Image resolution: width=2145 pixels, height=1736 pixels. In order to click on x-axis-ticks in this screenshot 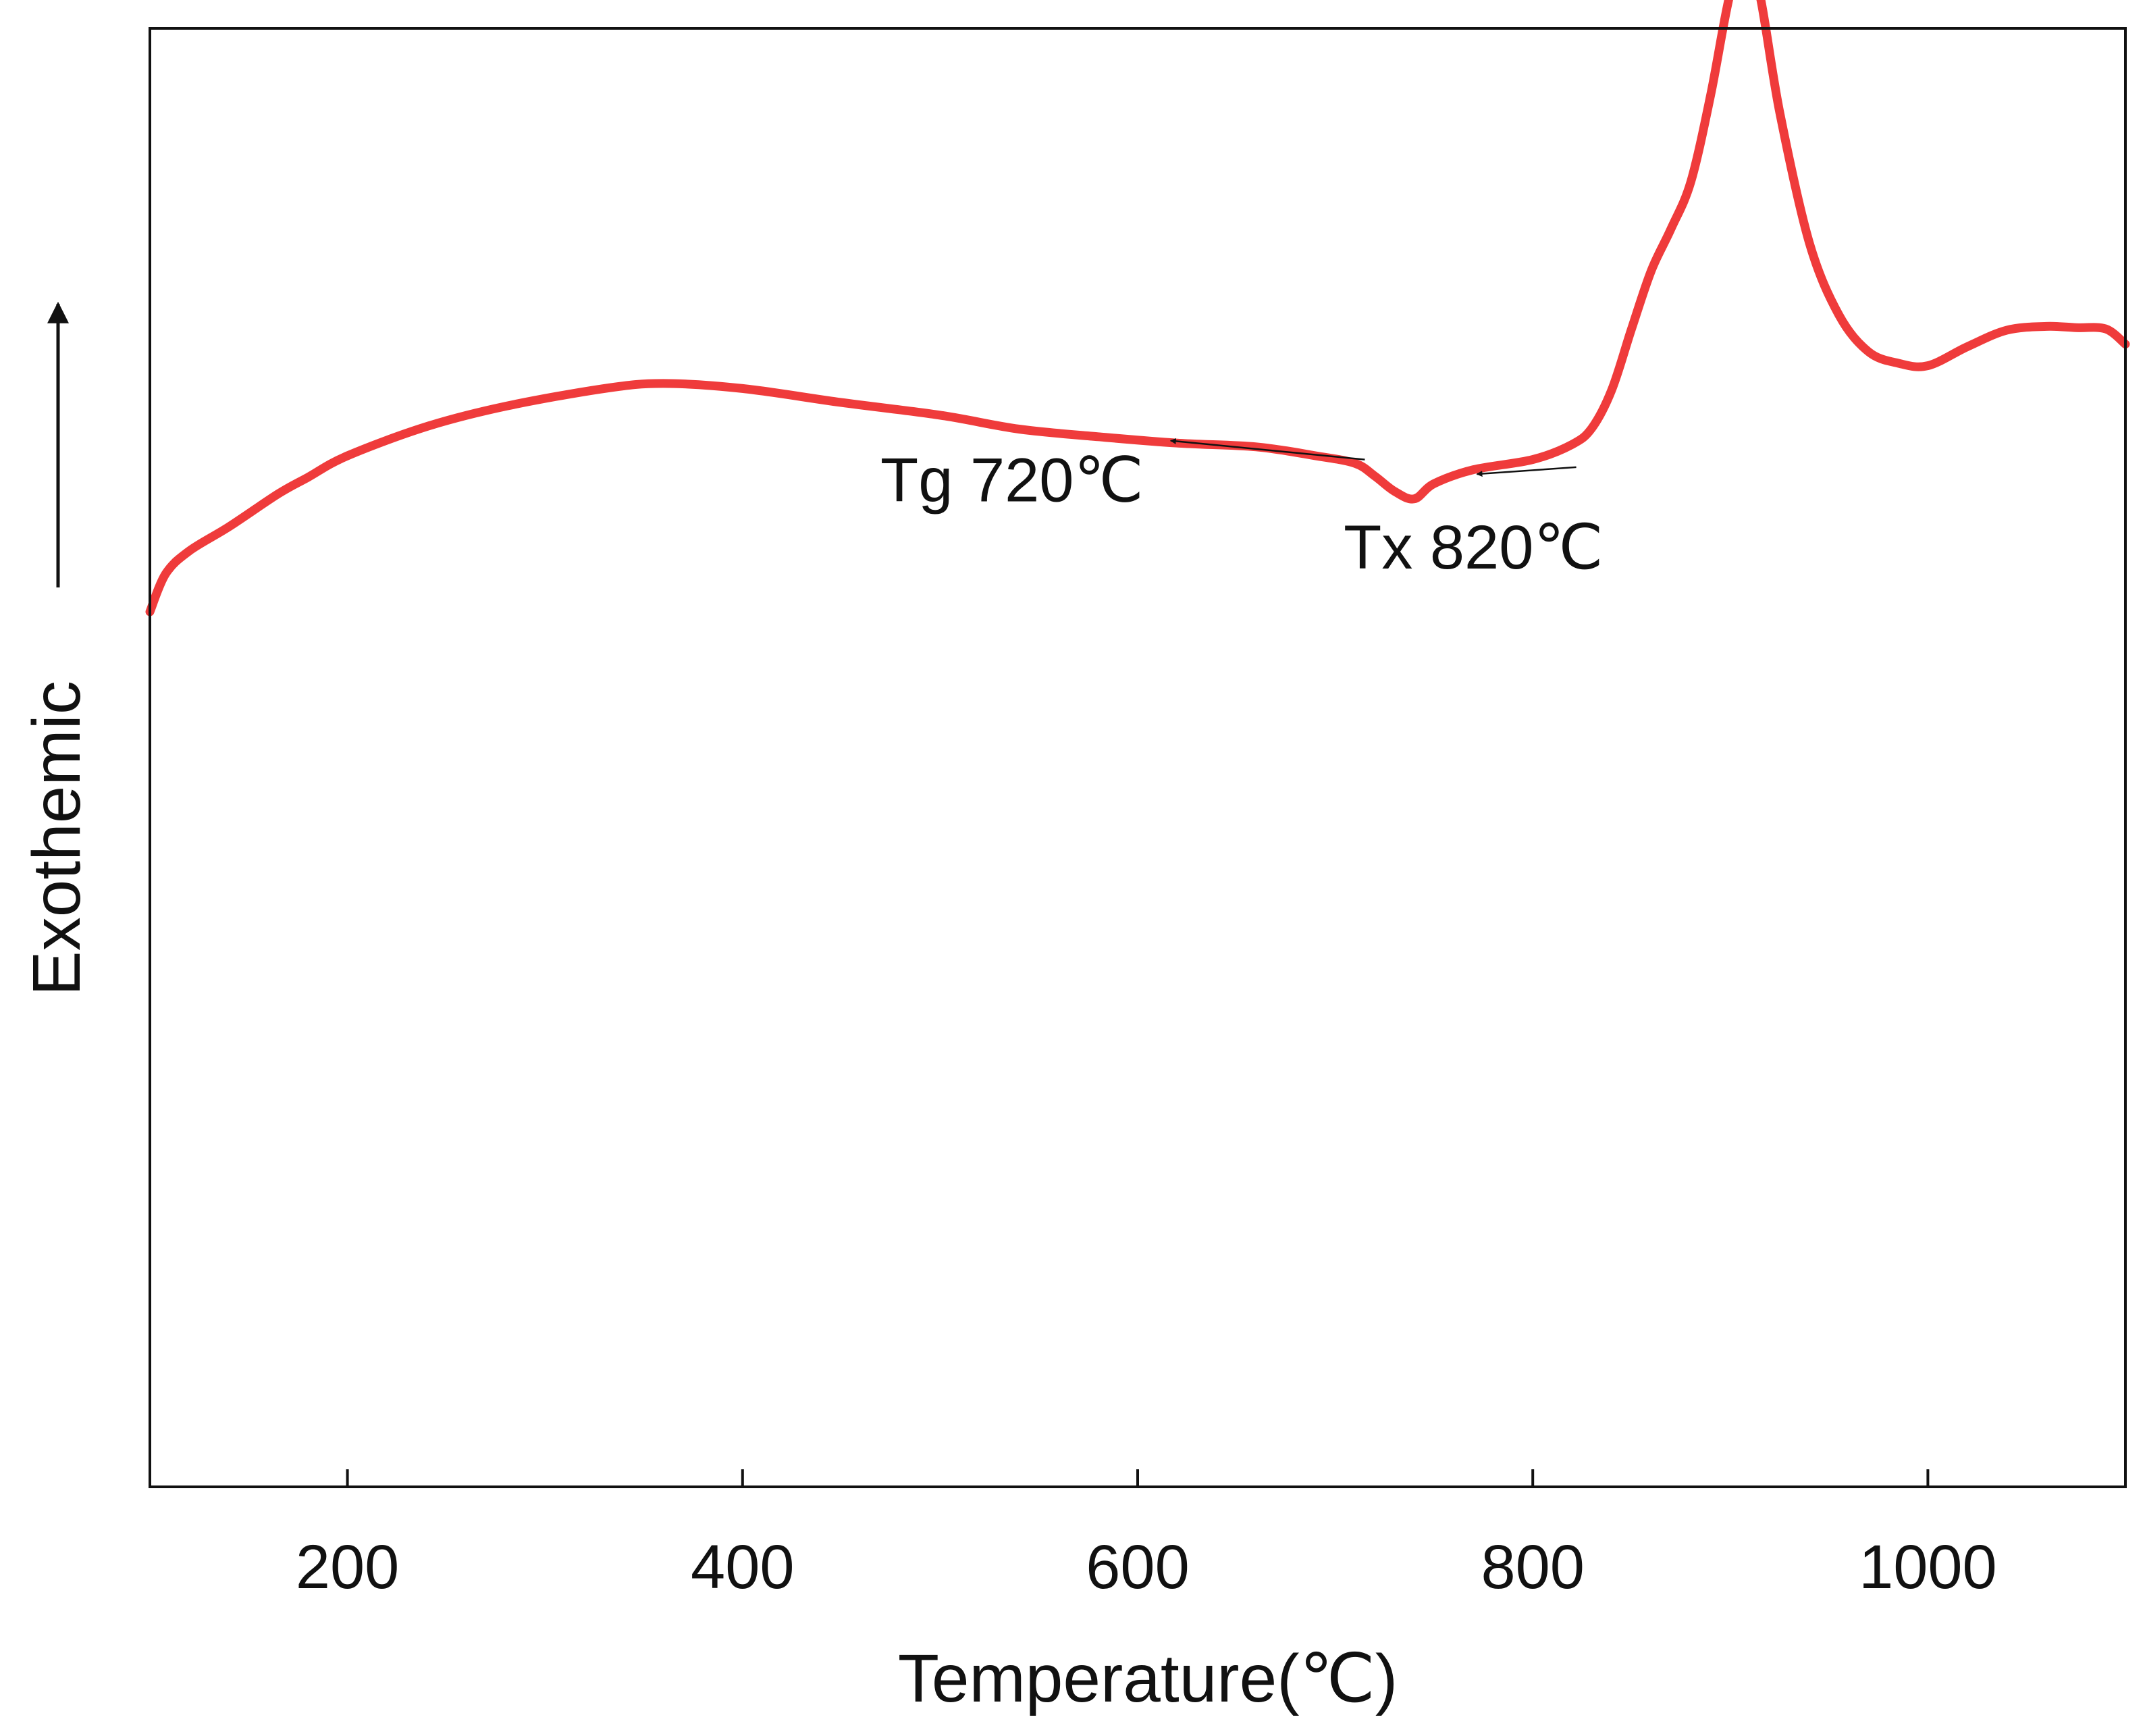, I will do `click(1138, 1478)`.